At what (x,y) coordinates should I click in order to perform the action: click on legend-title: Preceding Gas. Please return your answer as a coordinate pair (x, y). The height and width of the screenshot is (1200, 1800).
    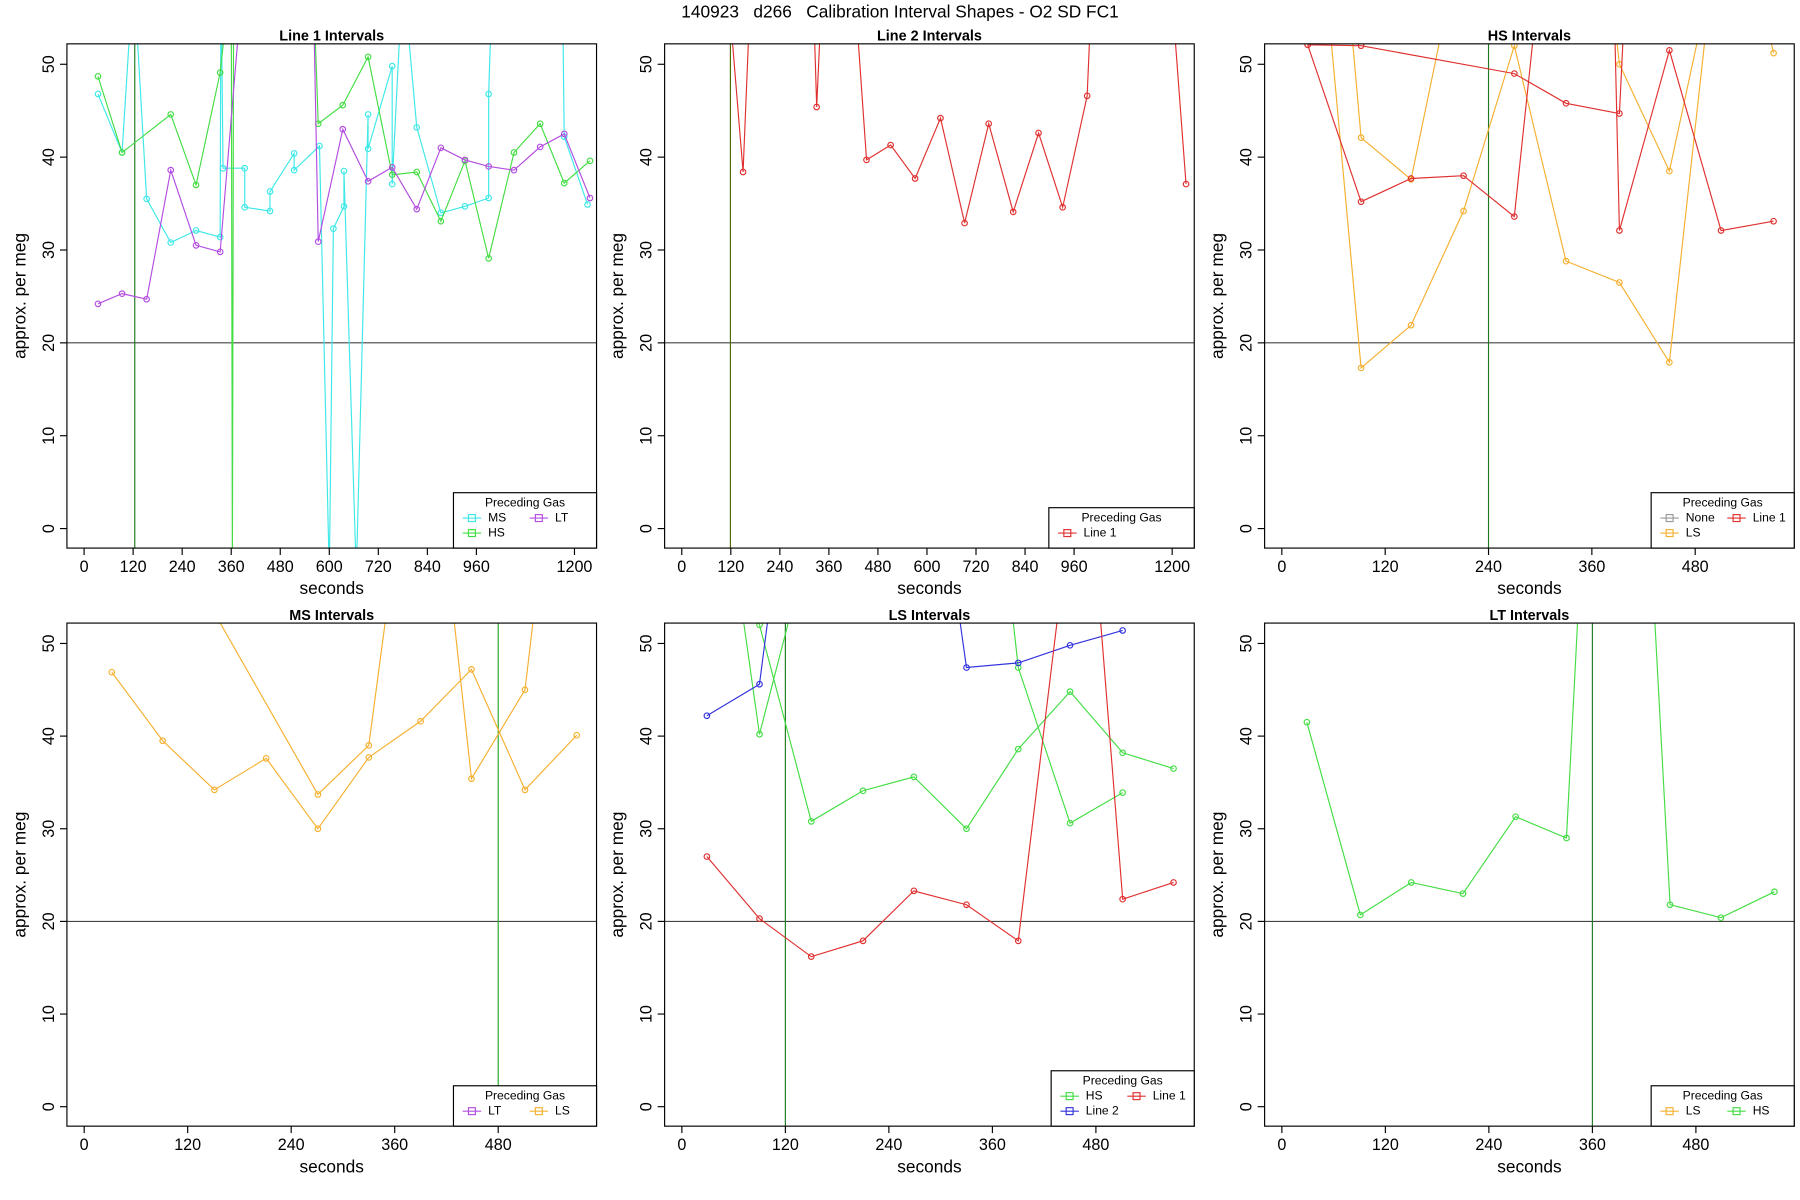
    Looking at the image, I should click on (1123, 1080).